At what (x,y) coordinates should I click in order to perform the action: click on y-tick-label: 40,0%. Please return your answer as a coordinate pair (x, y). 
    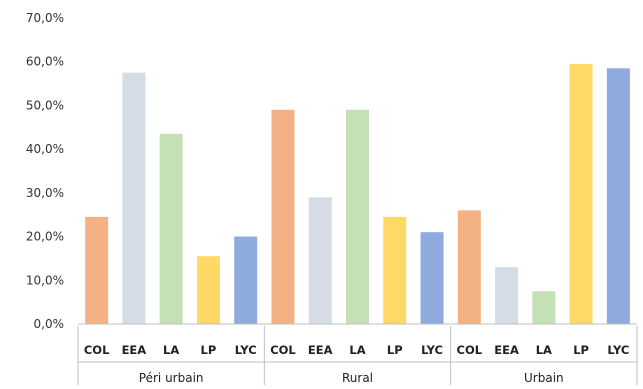
    Looking at the image, I should click on (45, 149).